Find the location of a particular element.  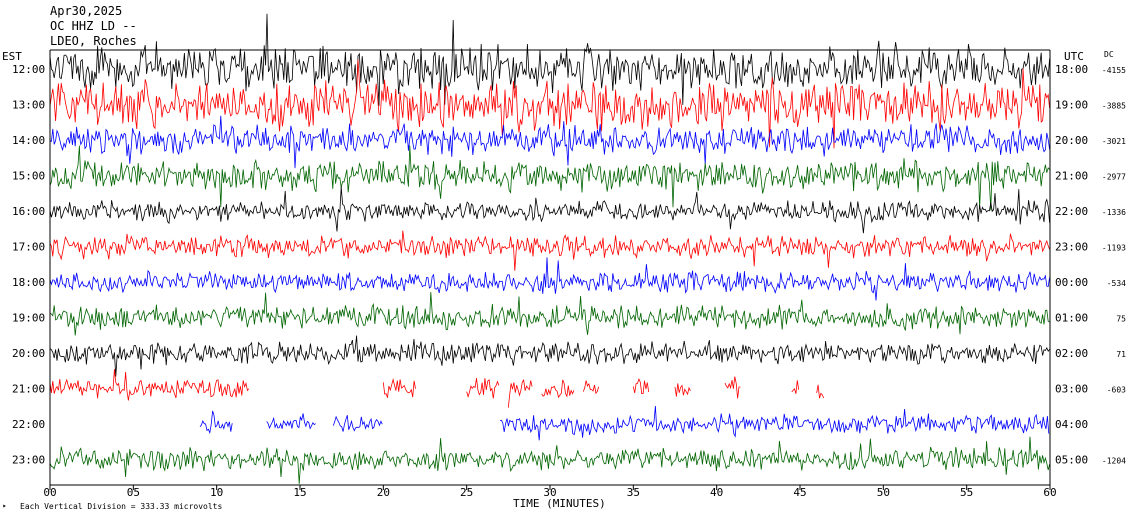

dc-offset-label: -4155 is located at coordinates (1114, 70).